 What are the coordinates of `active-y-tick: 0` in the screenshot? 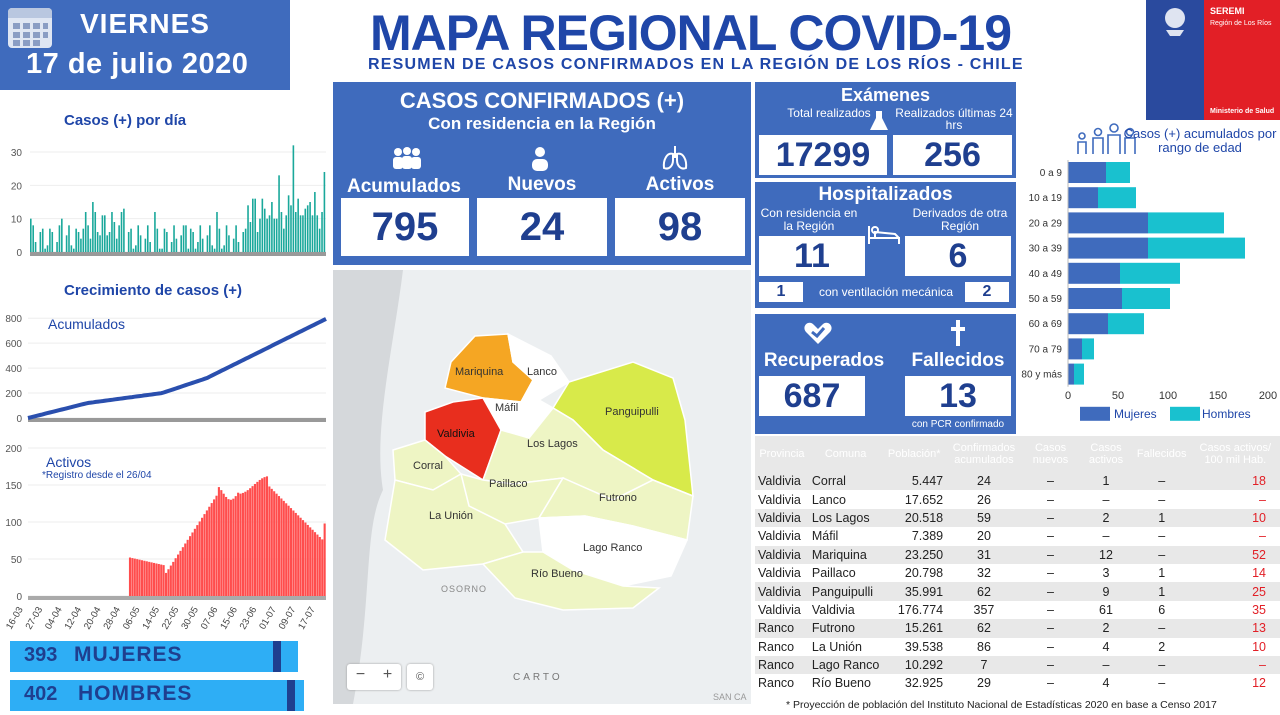 It's located at (19, 597).